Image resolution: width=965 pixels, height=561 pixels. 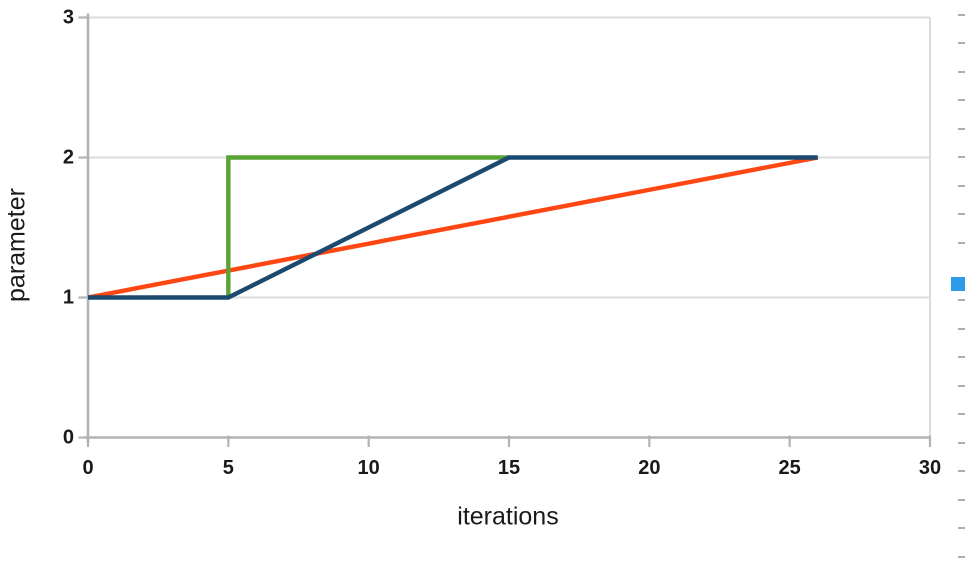 What do you see at coordinates (930, 468) in the screenshot?
I see `x-tick-label: 30` at bounding box center [930, 468].